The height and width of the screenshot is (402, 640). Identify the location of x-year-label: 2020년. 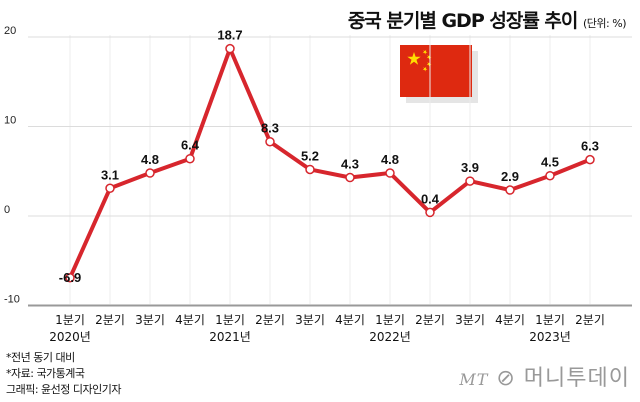
(70, 337).